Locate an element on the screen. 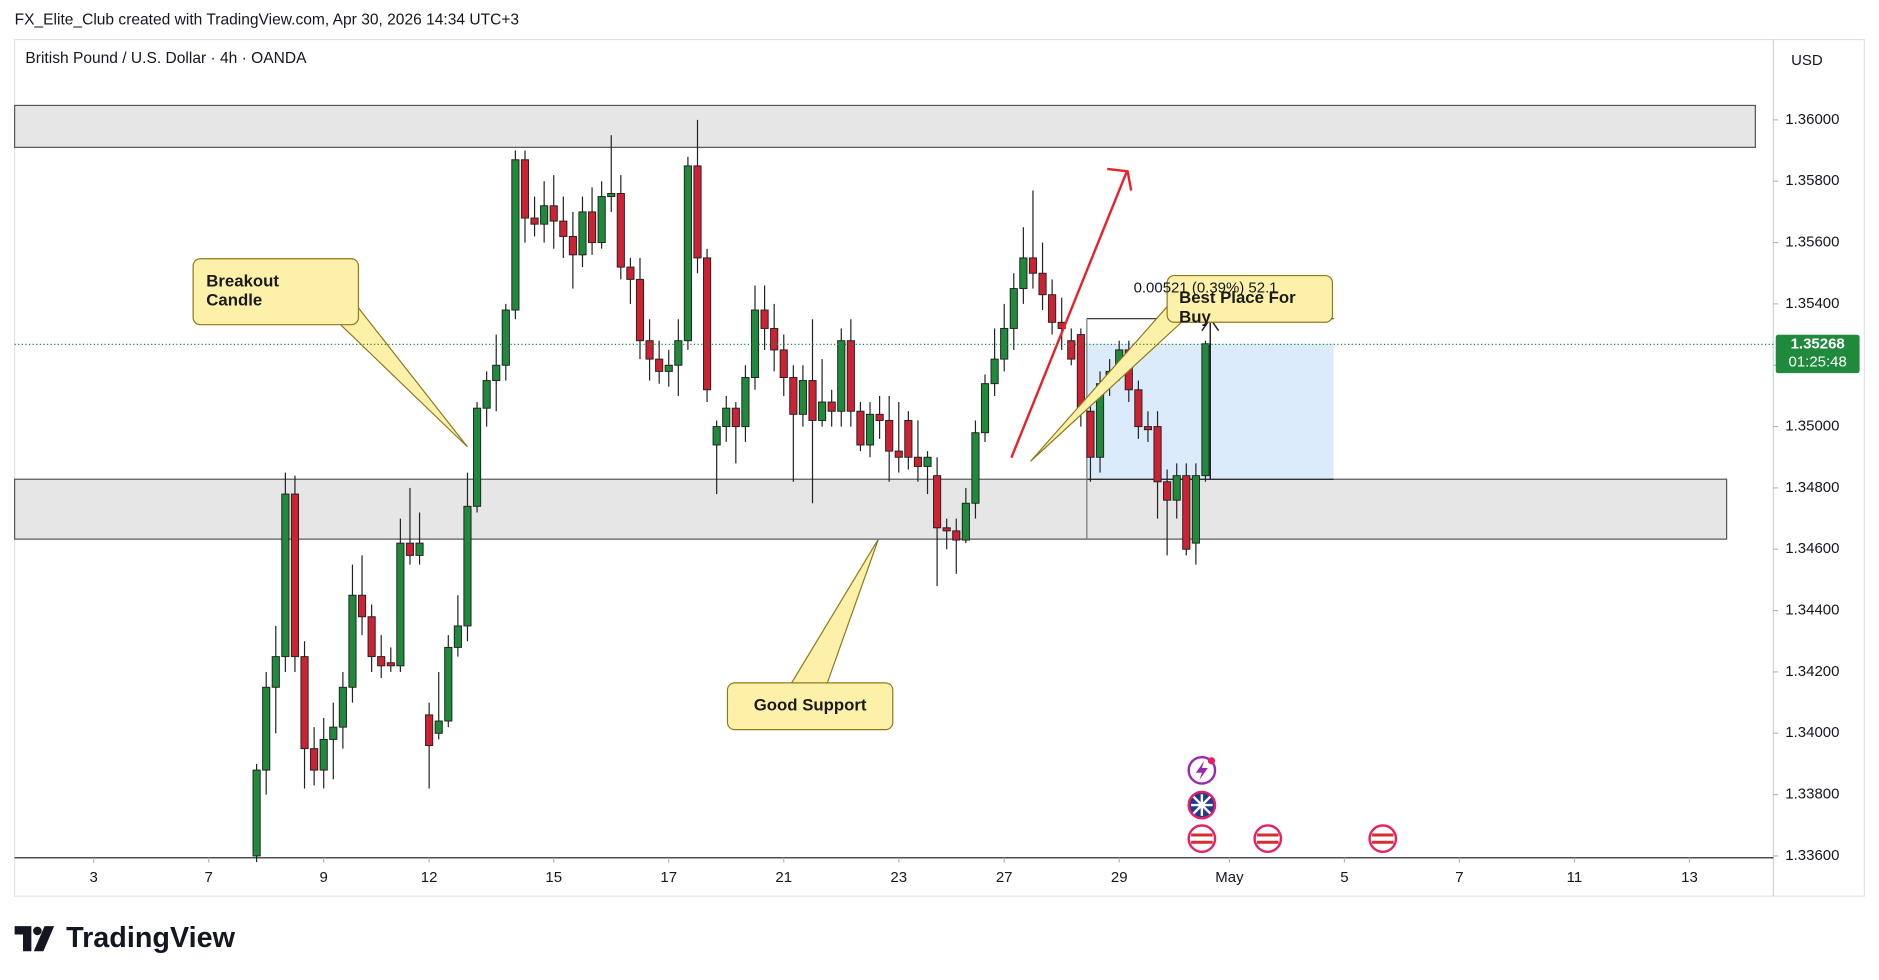  y-tick-label: 1.34800 is located at coordinates (1812, 487).